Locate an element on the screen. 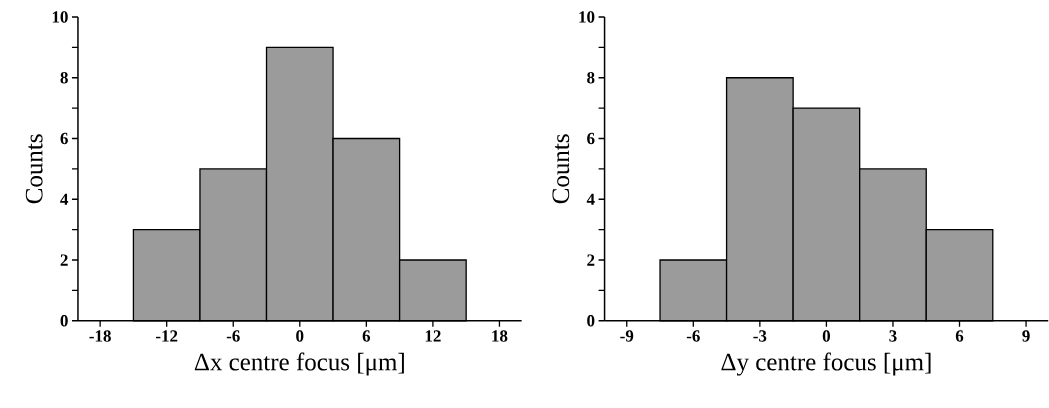 The width and height of the screenshot is (1049, 408). x-axis-title: Δx centre focus [μm] is located at coordinates (299, 364).